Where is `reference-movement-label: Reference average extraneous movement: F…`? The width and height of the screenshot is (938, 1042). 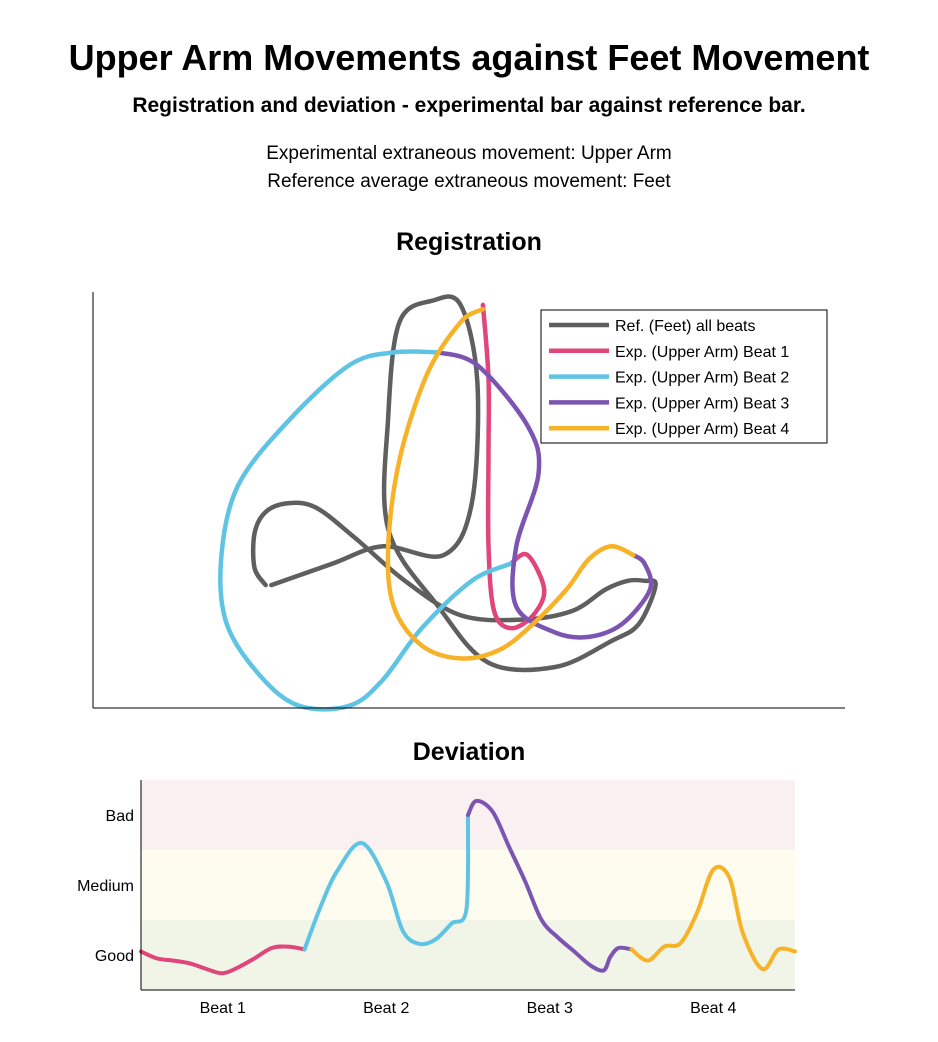
reference-movement-label: Reference average extraneous movement: F… is located at coordinates (469, 181).